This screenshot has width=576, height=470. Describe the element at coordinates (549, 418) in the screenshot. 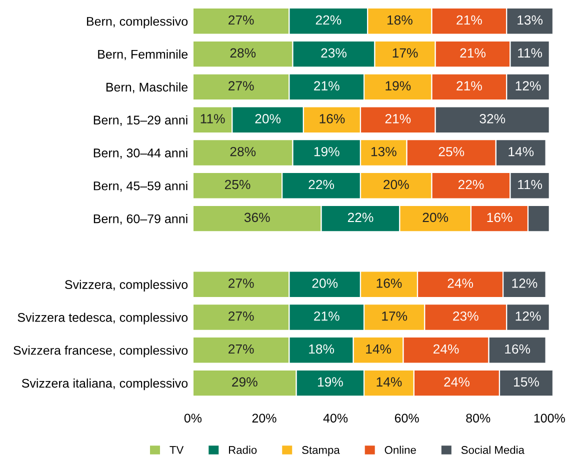

I see `x-tick-label: 100%` at that location.